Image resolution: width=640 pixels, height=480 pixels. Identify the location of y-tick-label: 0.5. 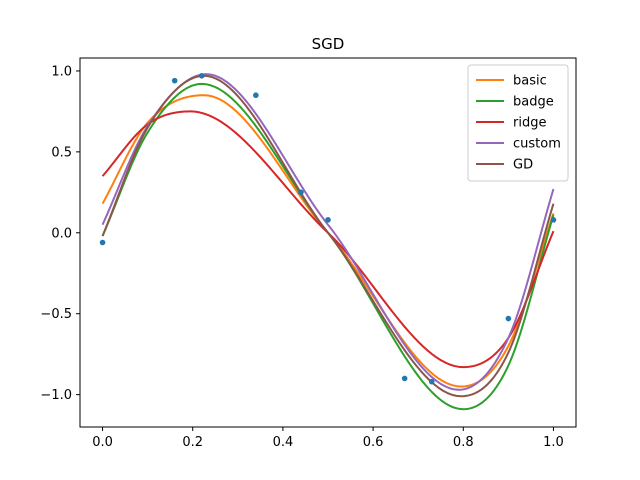
(61, 152).